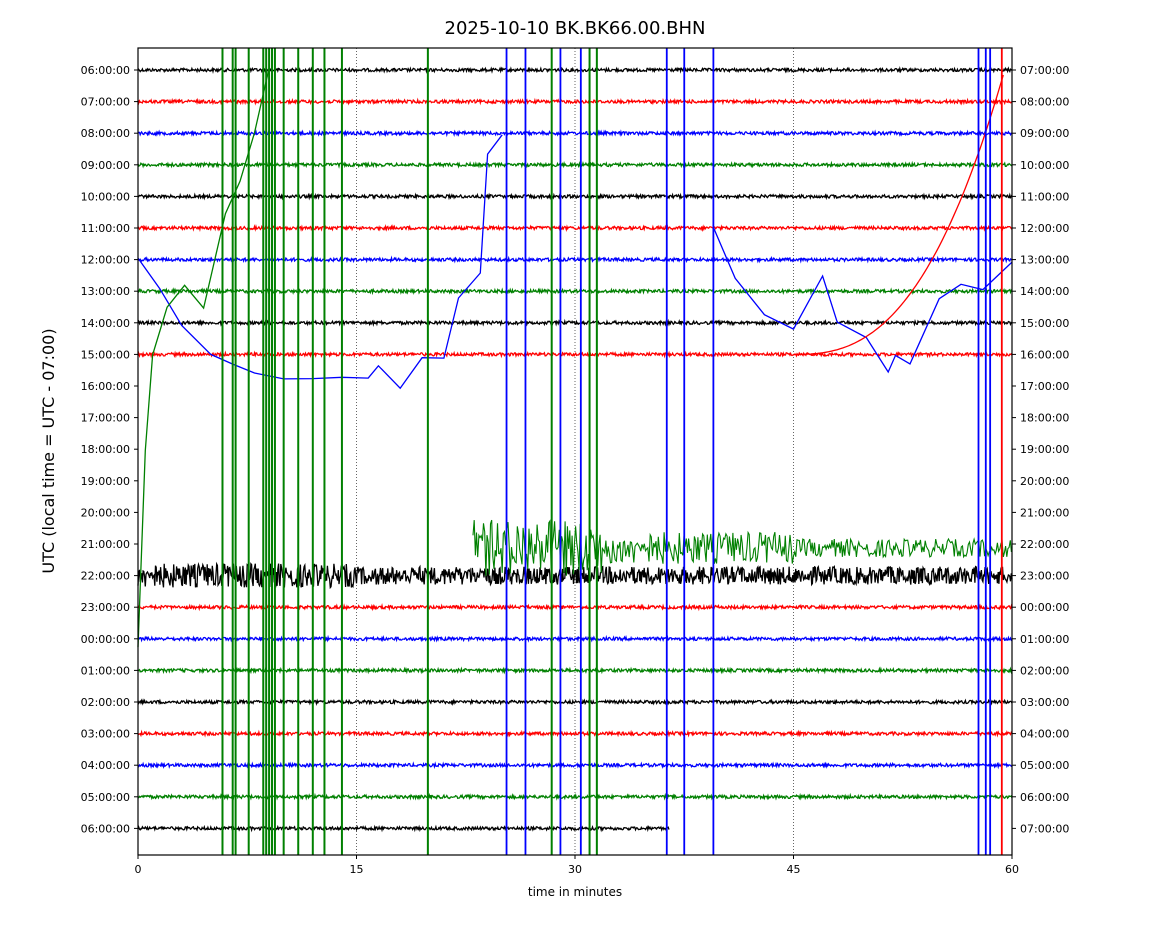 Image resolution: width=1150 pixels, height=950 pixels. What do you see at coordinates (575, 892) in the screenshot?
I see `x-axis-label: time in minutes` at bounding box center [575, 892].